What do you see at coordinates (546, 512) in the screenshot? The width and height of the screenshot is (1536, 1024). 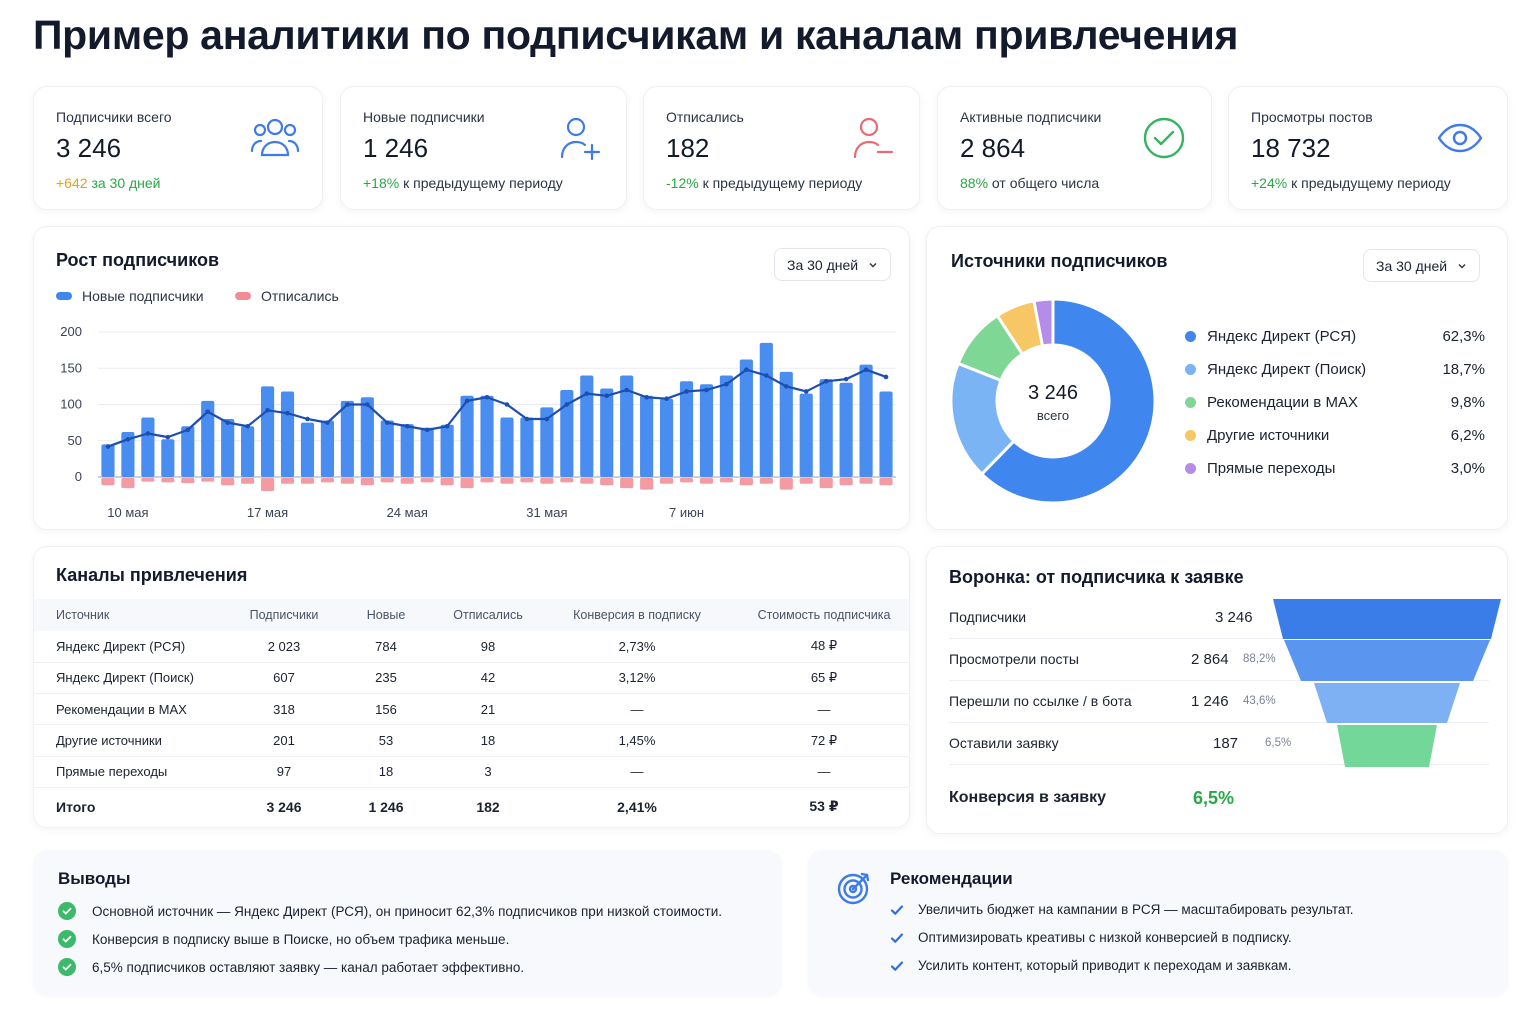 I see `x-tick-label: 31 мая` at bounding box center [546, 512].